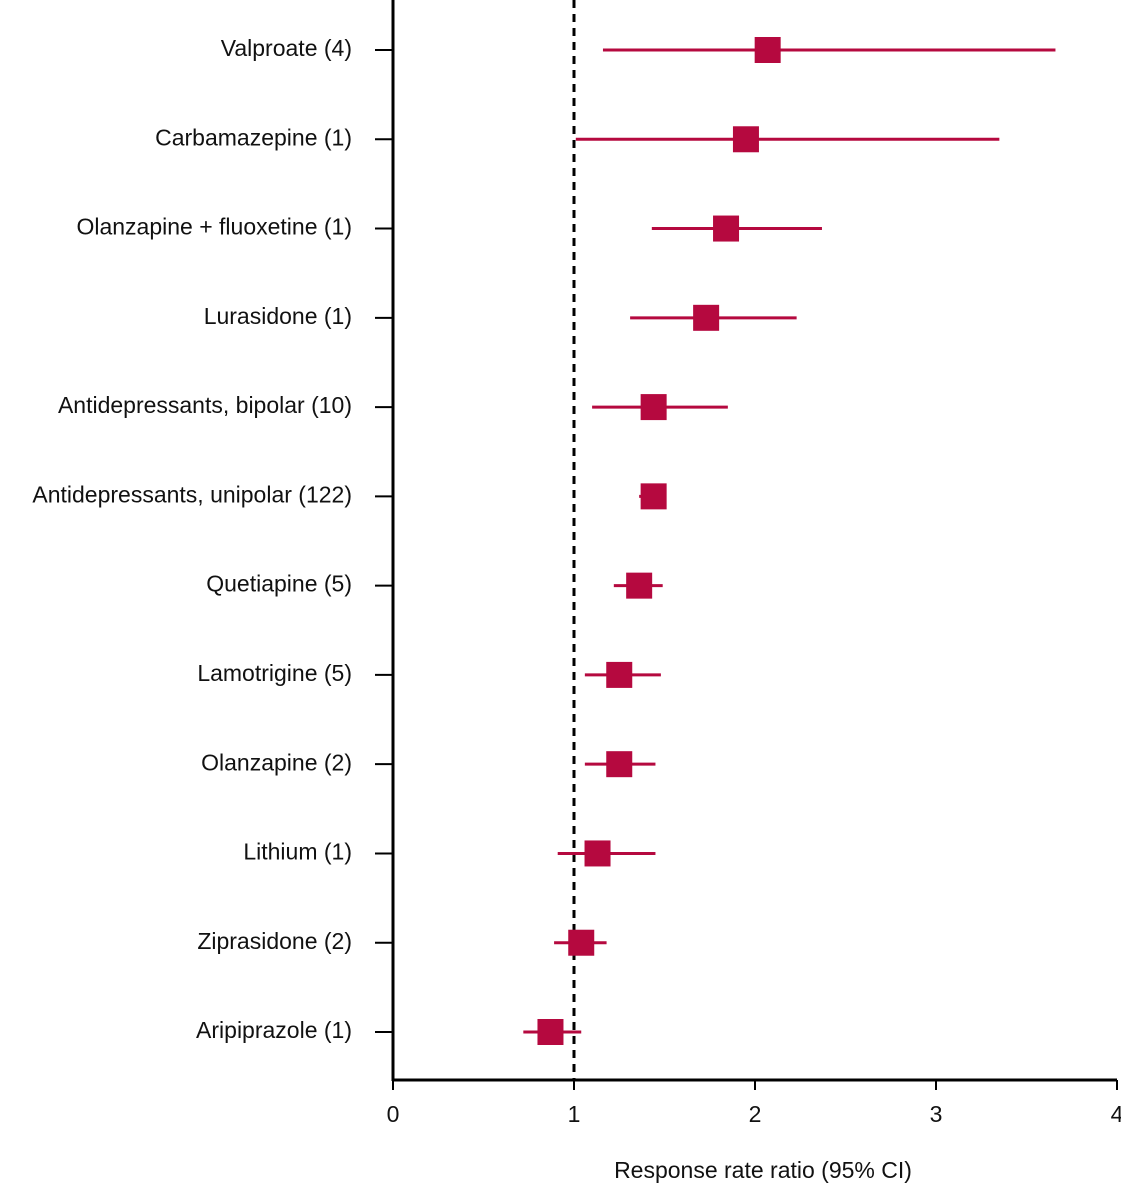 The width and height of the screenshot is (1121, 1190). I want to click on x-tick-label: 4, so click(1116, 1114).